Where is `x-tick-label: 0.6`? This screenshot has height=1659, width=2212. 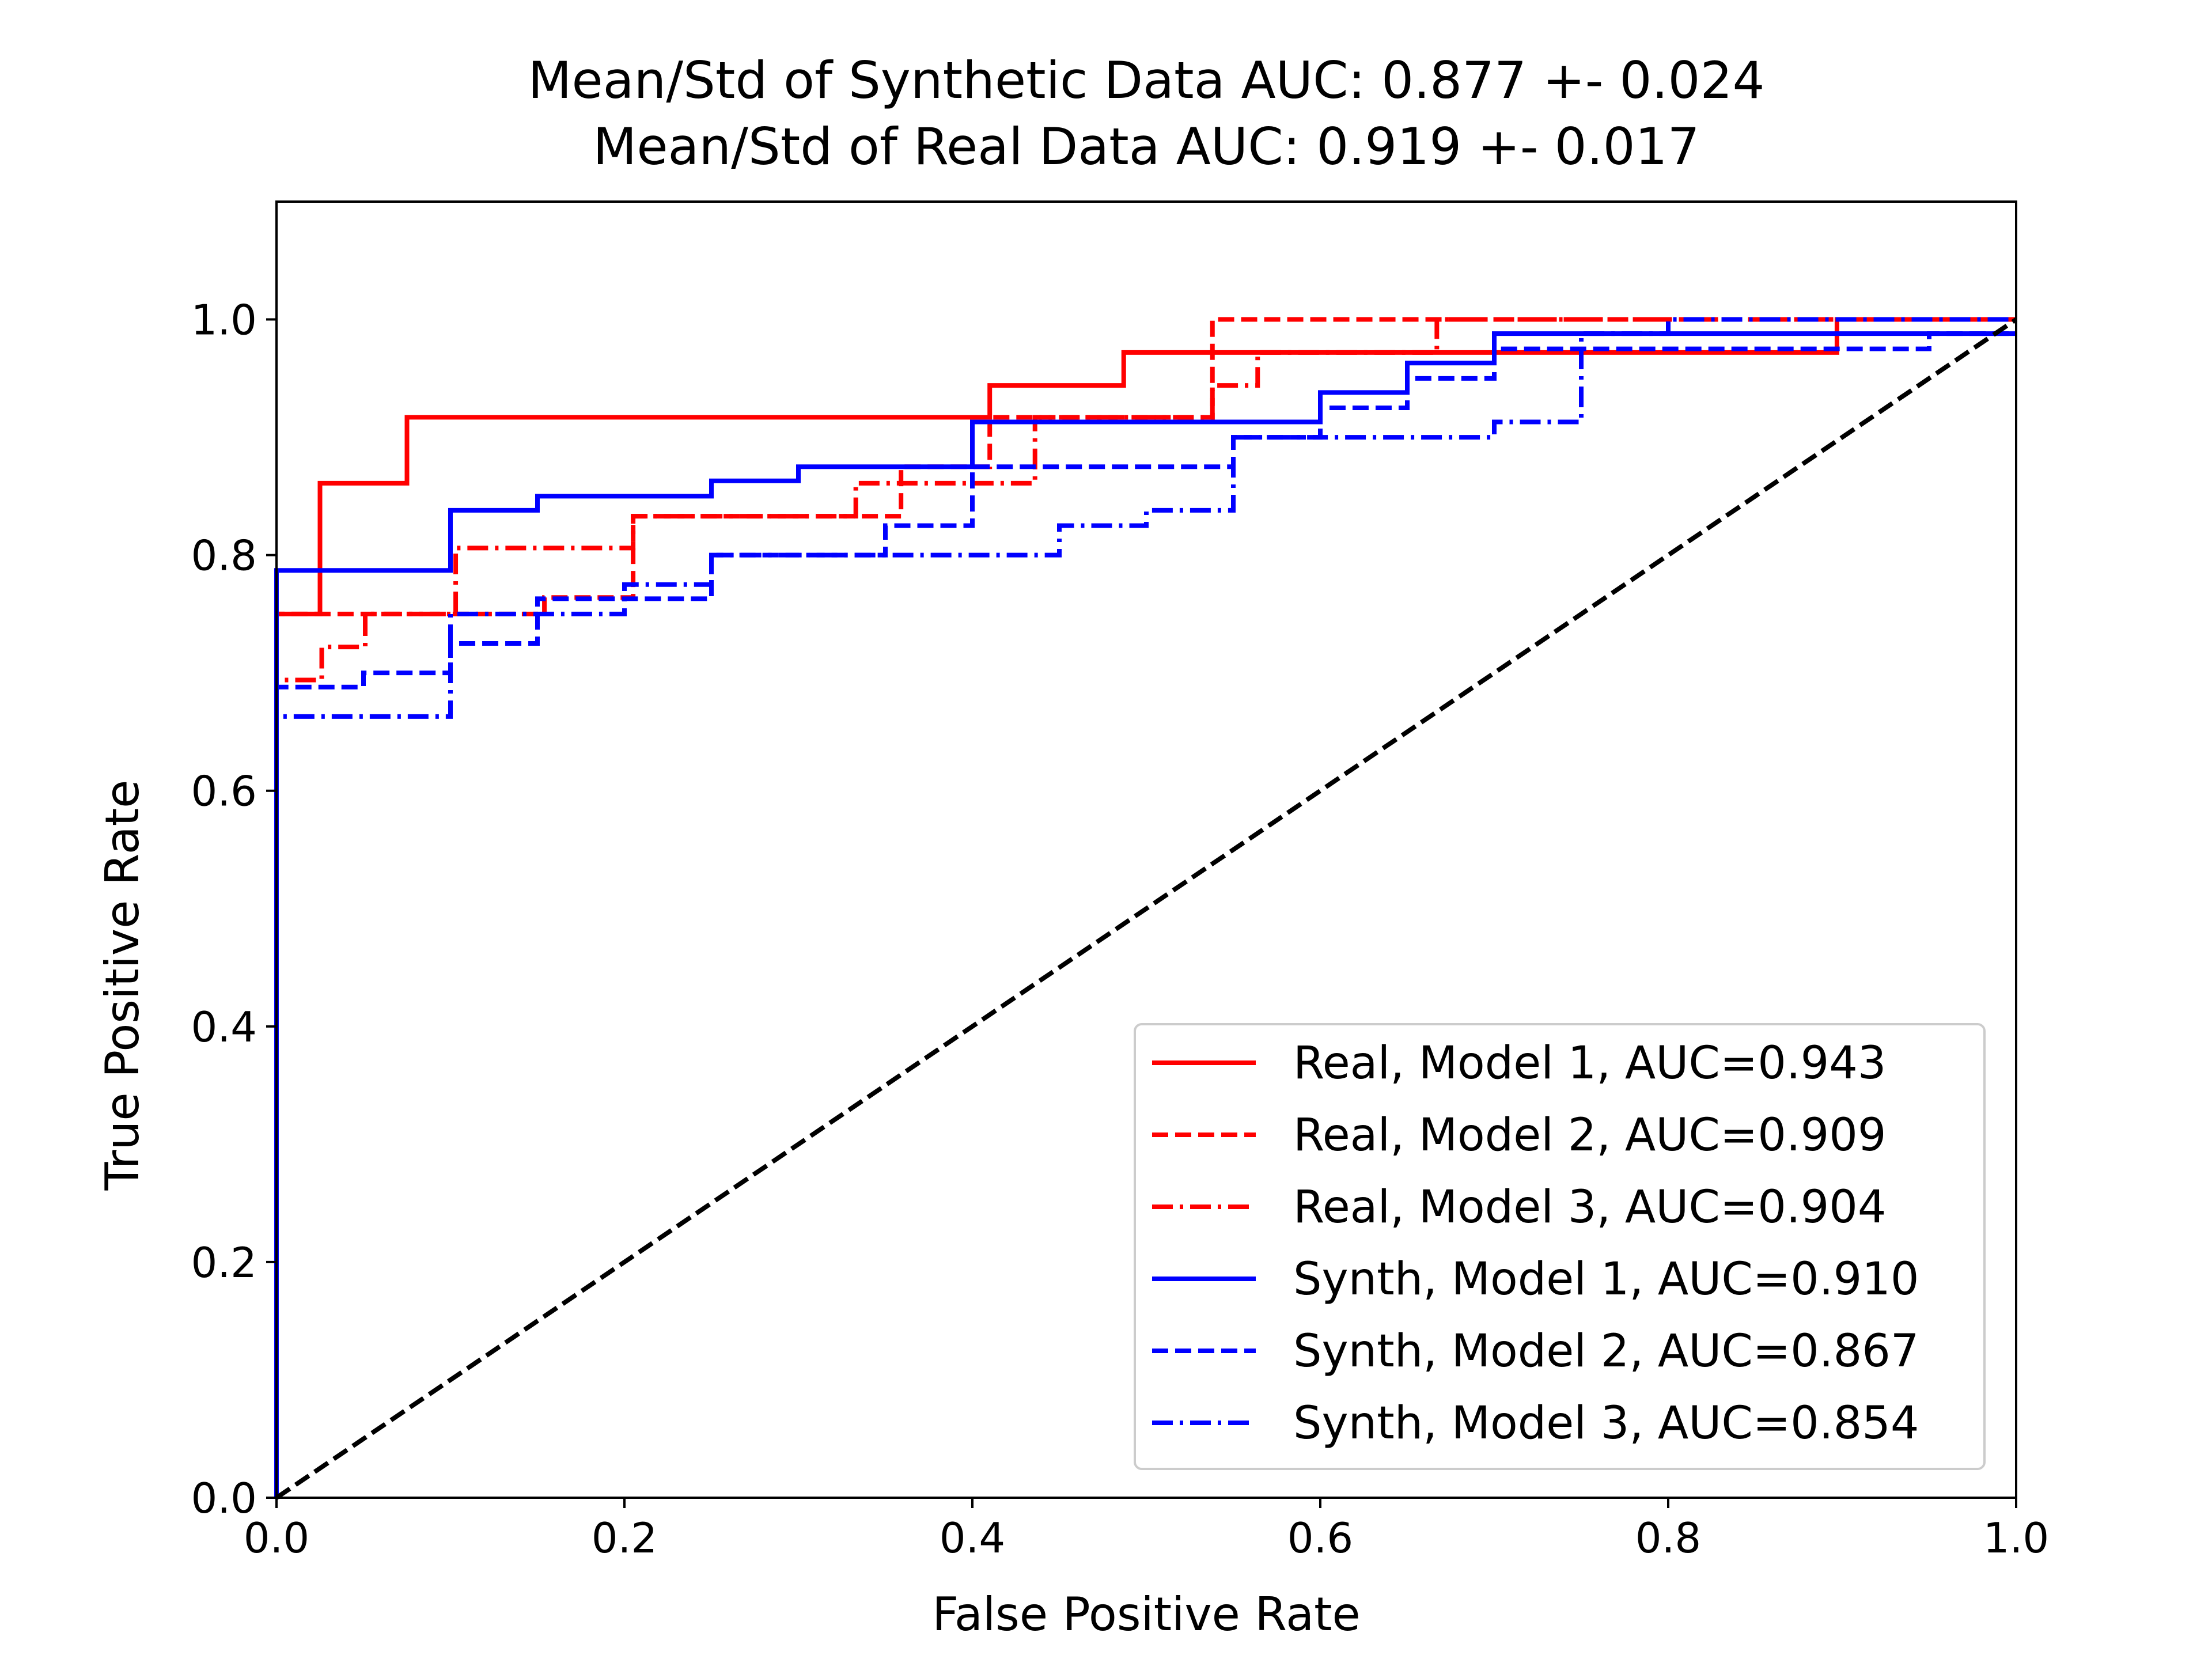
x-tick-label: 0.6 is located at coordinates (1320, 1538).